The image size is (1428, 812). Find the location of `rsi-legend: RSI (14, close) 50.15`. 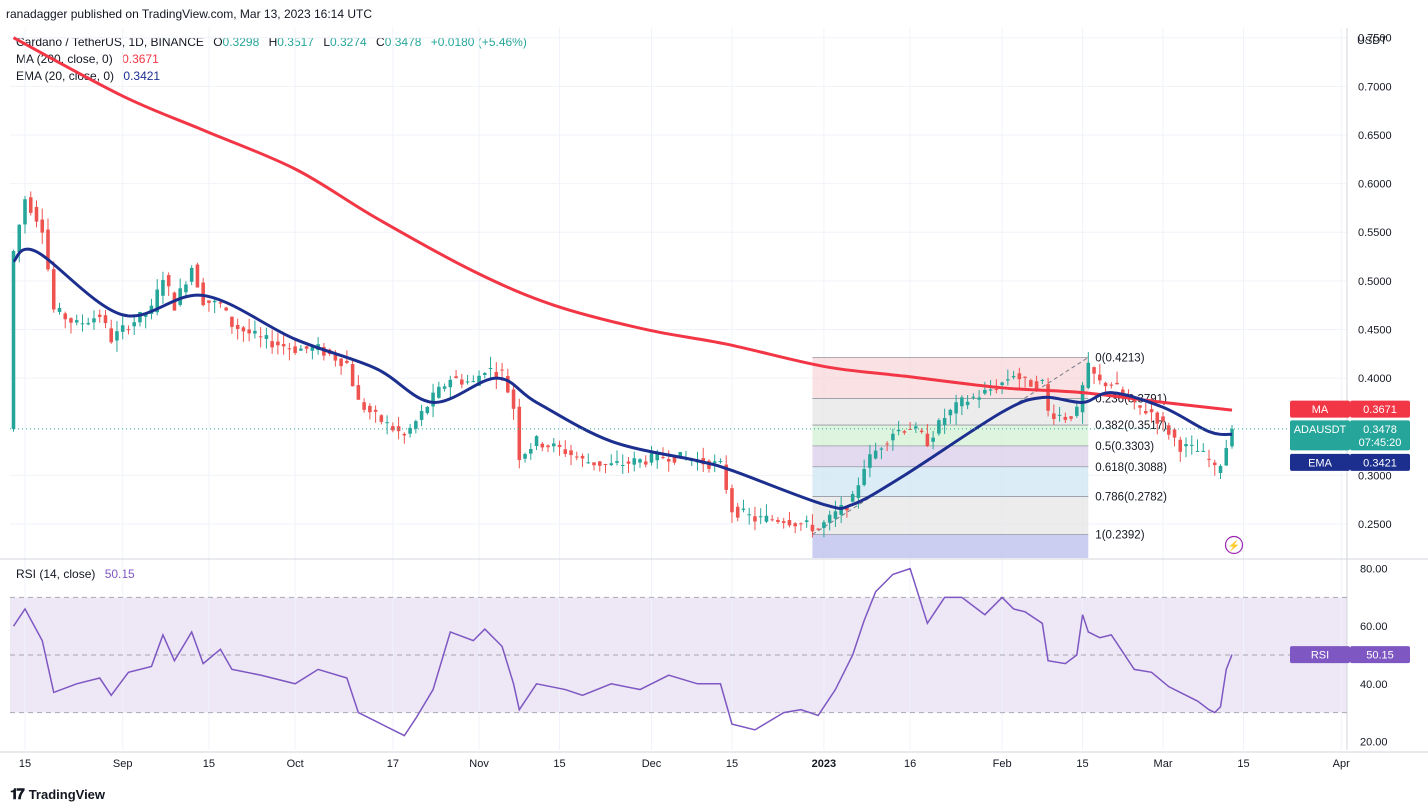

rsi-legend: RSI (14, close) 50.15 is located at coordinates (75, 574).